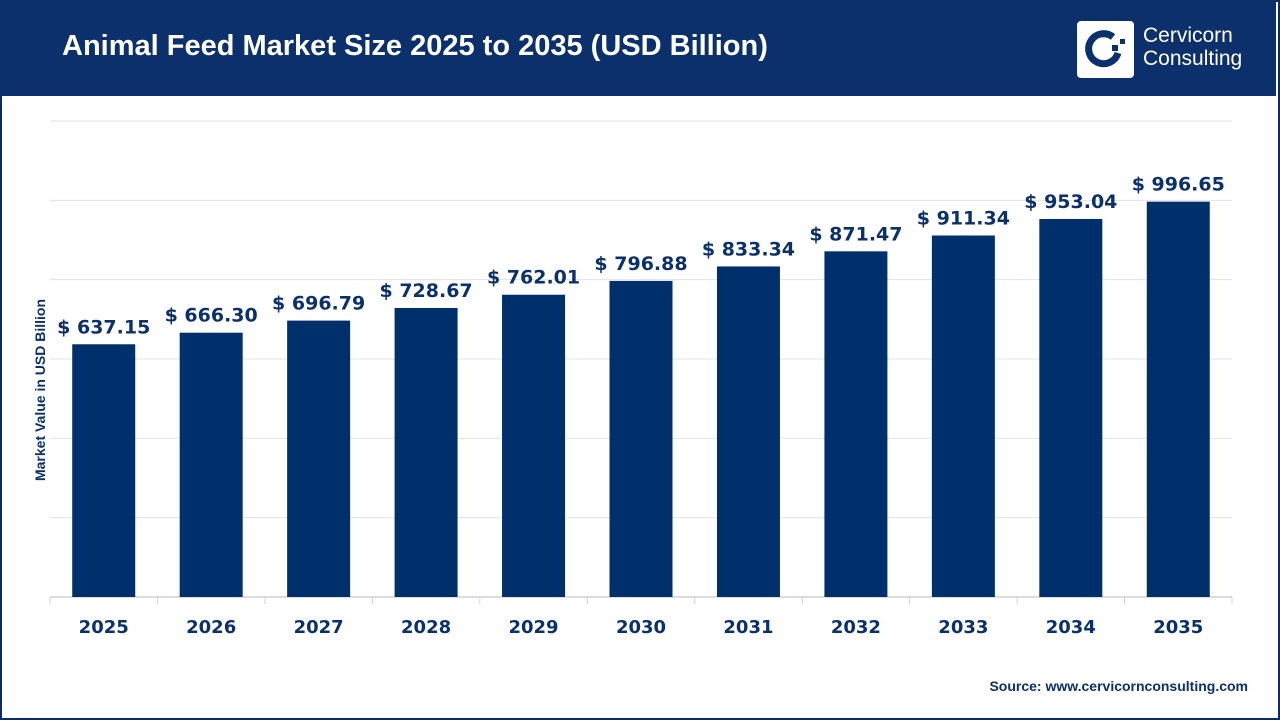 The image size is (1280, 720). What do you see at coordinates (211, 627) in the screenshot?
I see `x-tick-label: 2026` at bounding box center [211, 627].